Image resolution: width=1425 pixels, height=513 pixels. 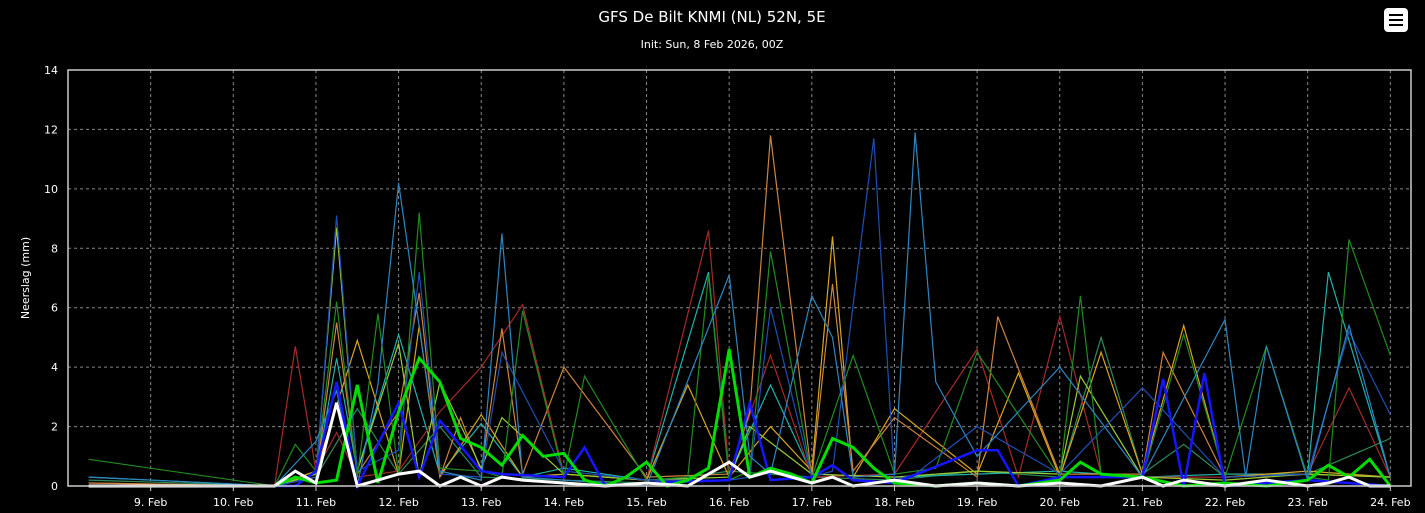 I want to click on x-tick-label: 10. Feb, so click(x=233, y=502).